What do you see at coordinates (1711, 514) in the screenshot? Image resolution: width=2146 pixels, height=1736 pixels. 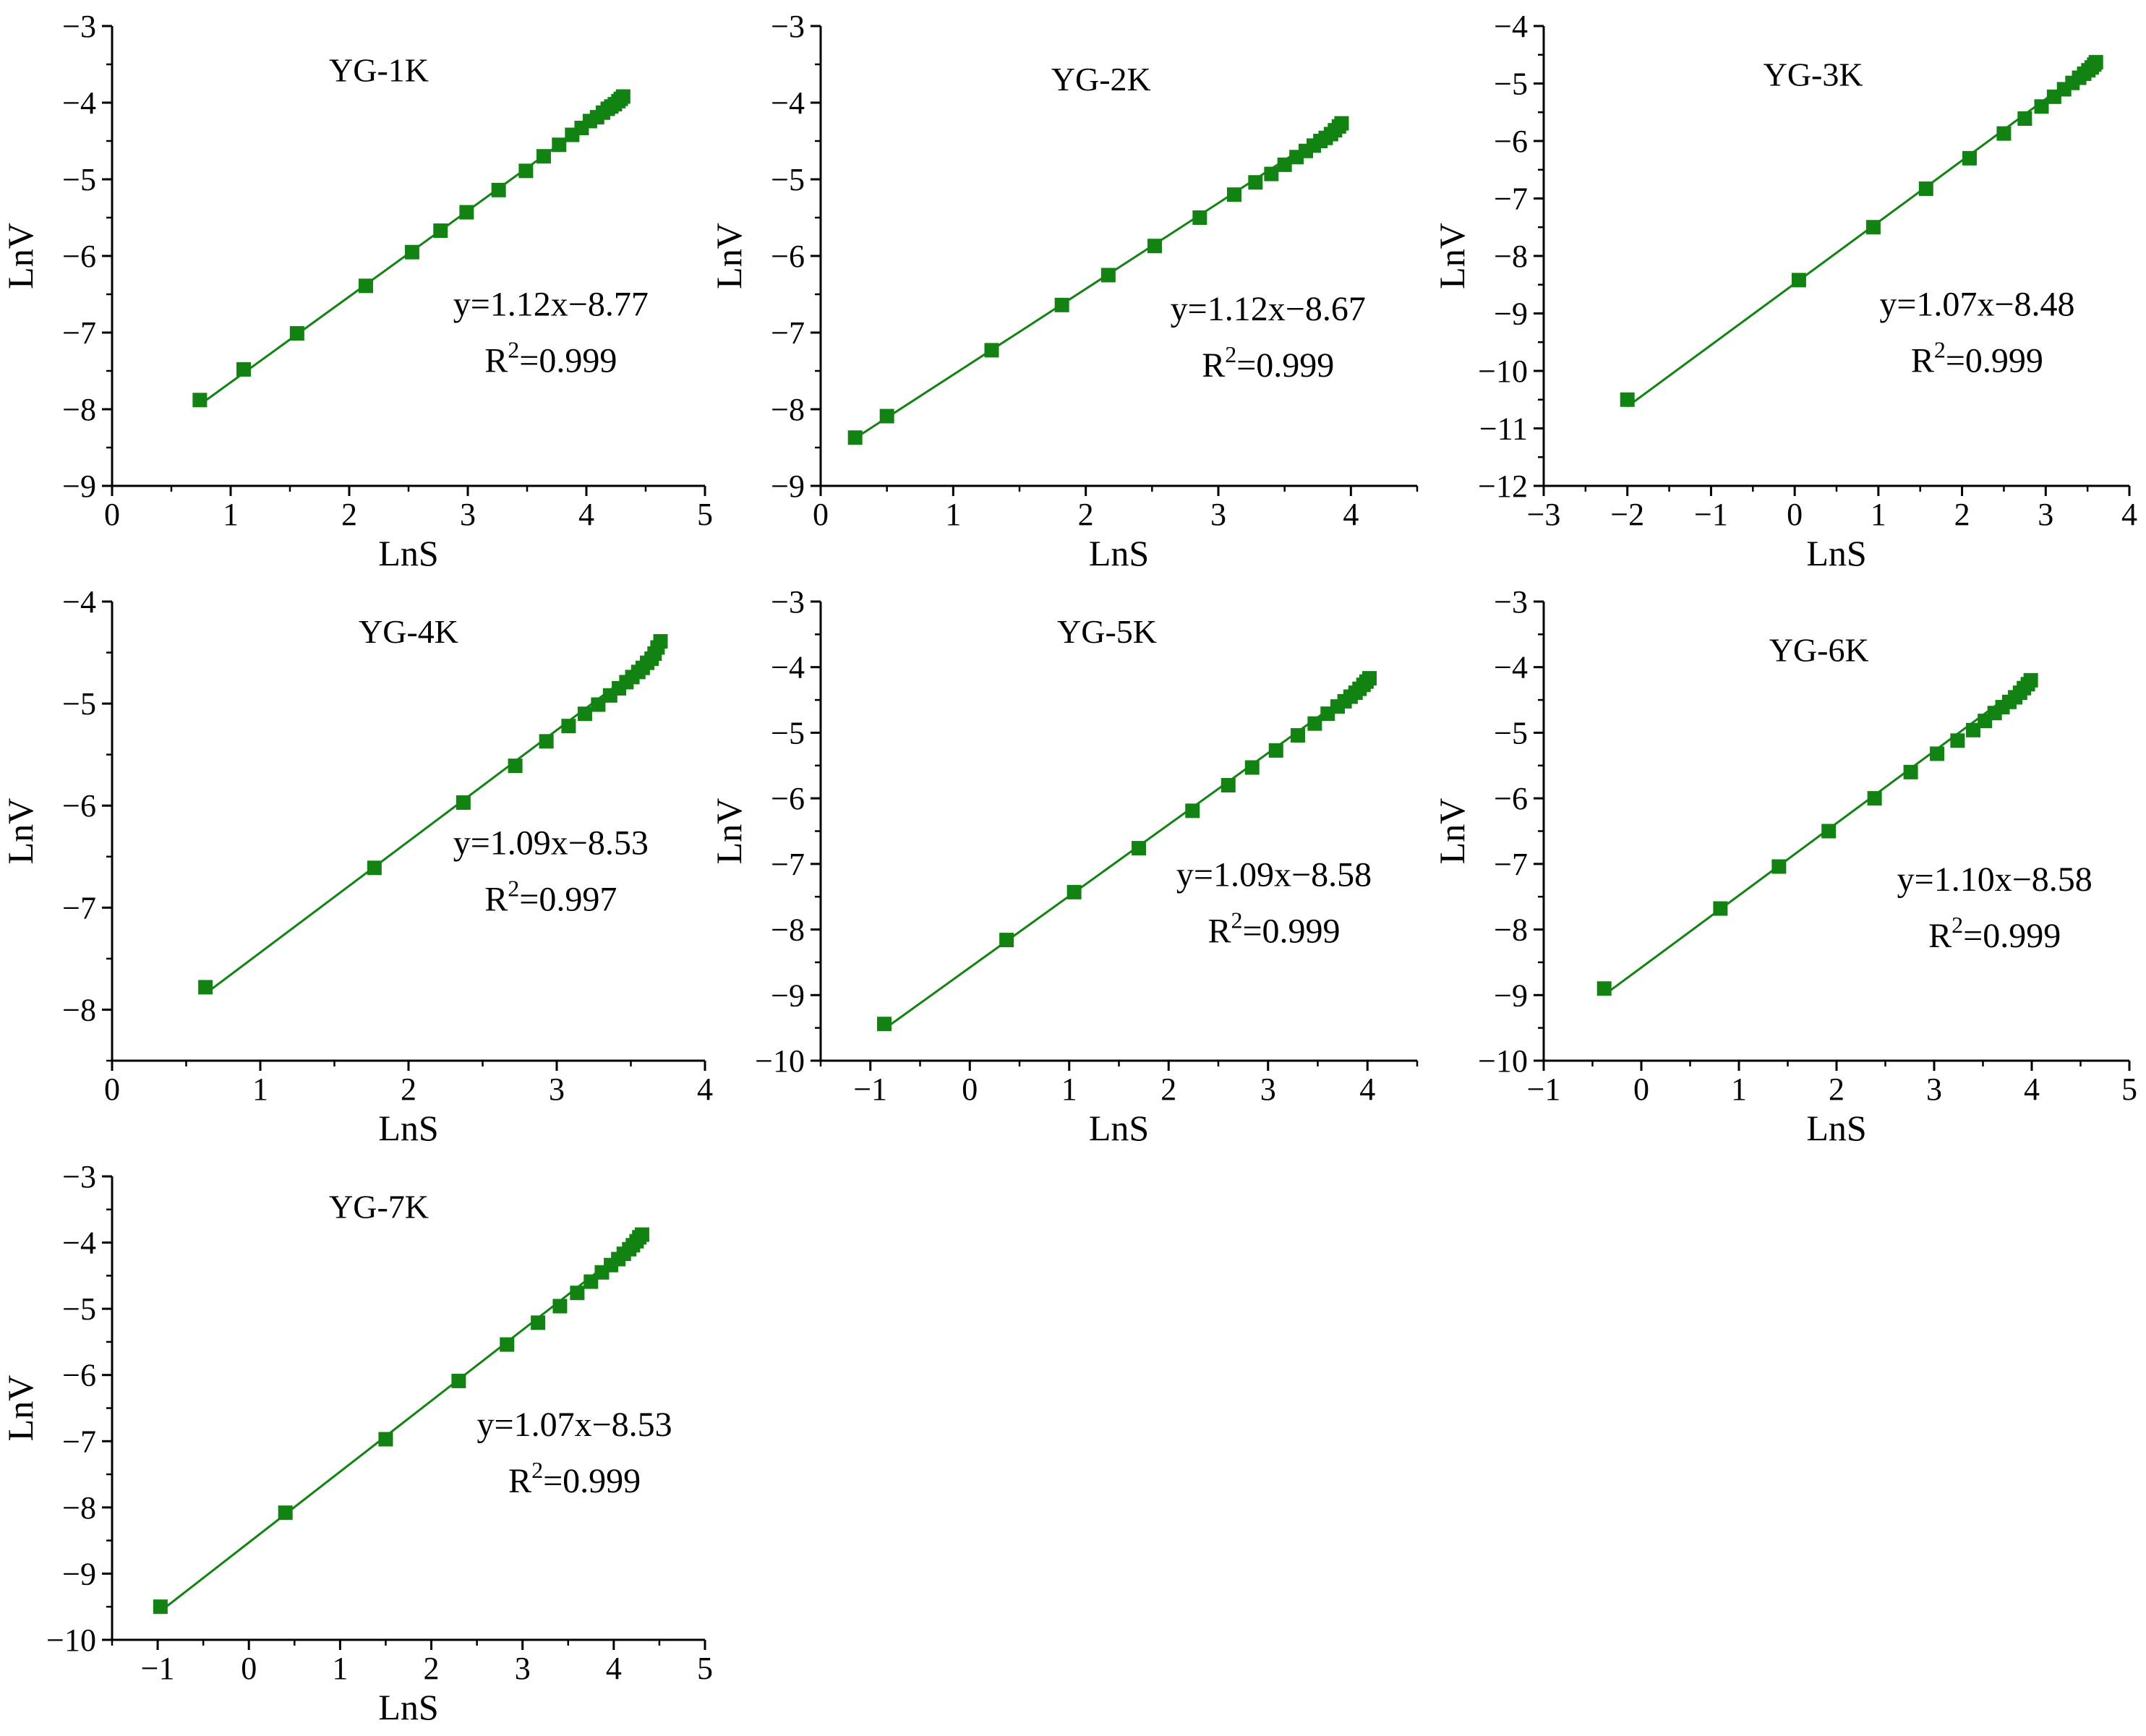 I see `x-tick-label: −1` at bounding box center [1711, 514].